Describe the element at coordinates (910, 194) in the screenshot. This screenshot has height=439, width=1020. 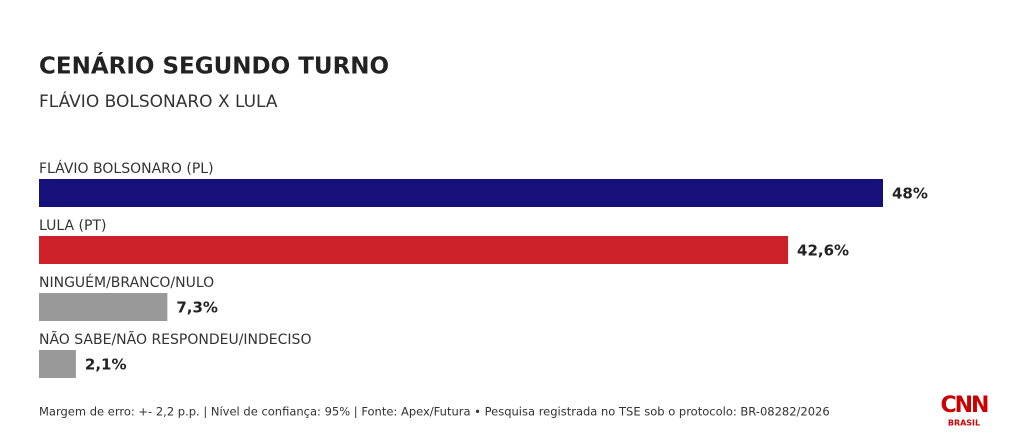
I see `value-label: 48%` at that location.